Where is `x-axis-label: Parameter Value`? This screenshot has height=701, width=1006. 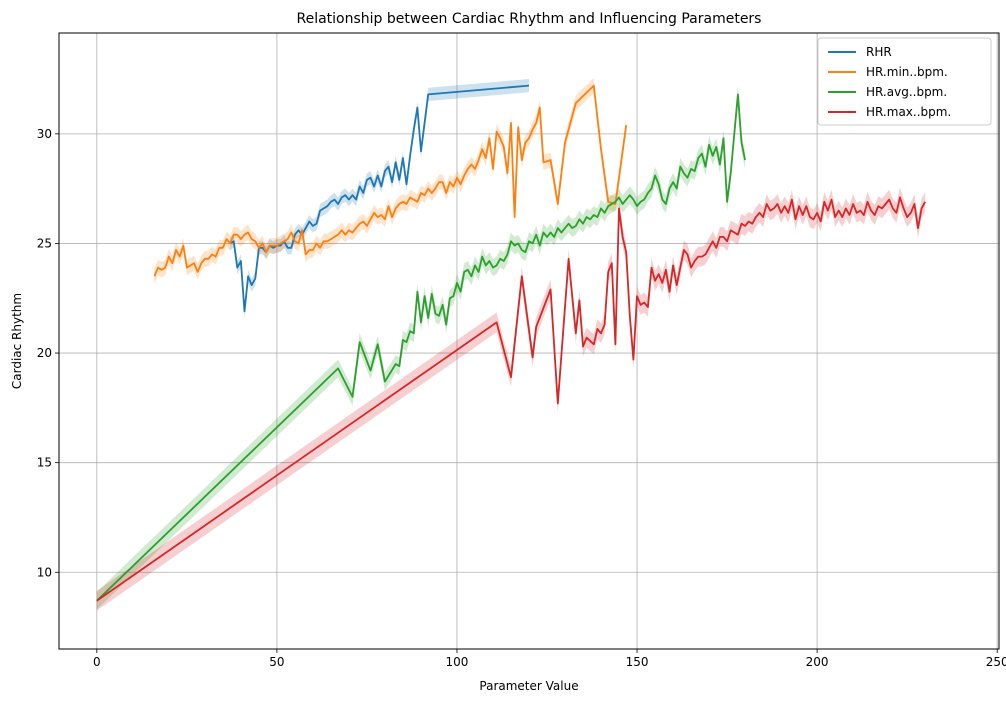
x-axis-label: Parameter Value is located at coordinates (528, 686).